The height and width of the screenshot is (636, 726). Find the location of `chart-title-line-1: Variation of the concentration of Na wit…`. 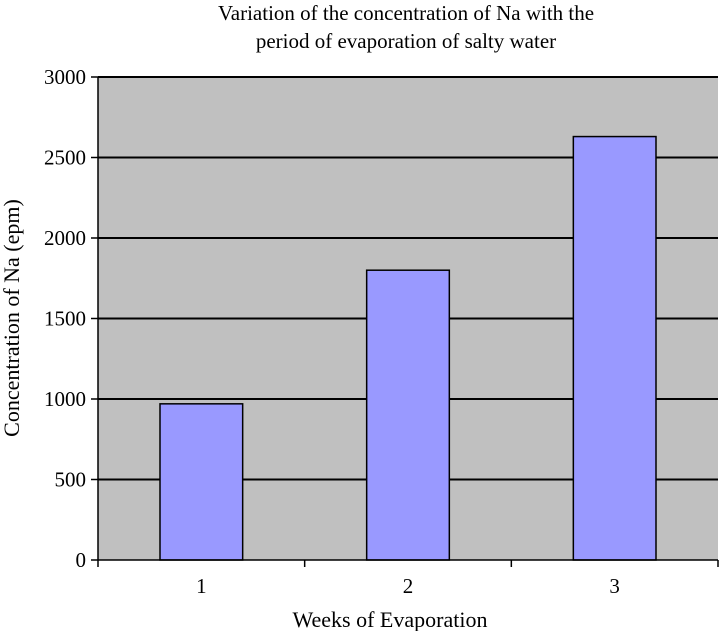

chart-title-line-1: Variation of the concentration of Na wit… is located at coordinates (406, 13).